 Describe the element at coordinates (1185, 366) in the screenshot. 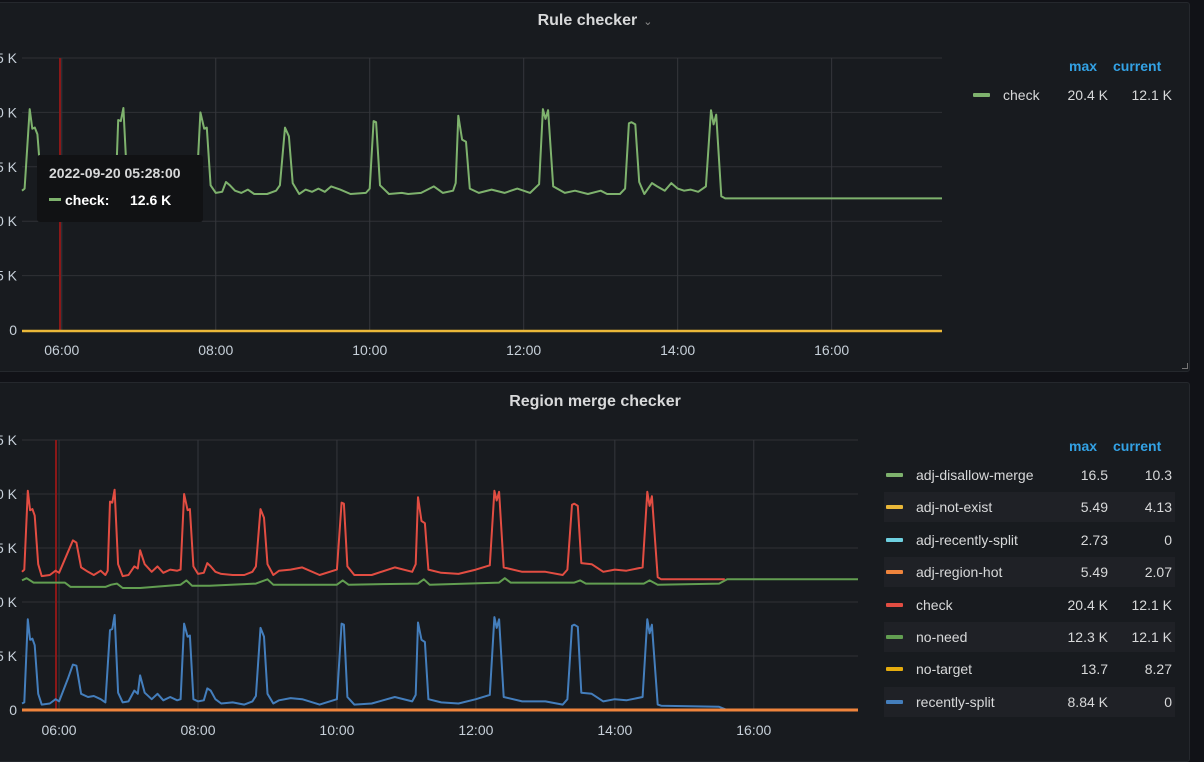

I see `resize-handle` at that location.